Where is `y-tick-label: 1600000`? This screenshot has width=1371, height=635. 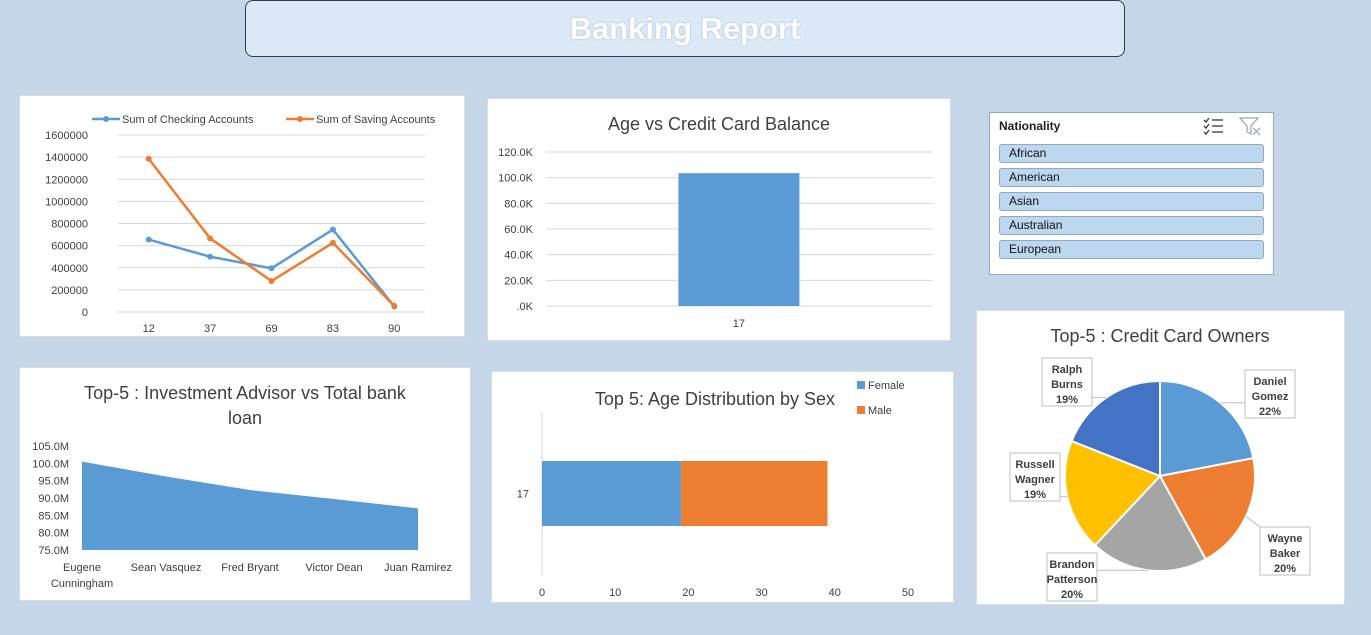 y-tick-label: 1600000 is located at coordinates (66, 136).